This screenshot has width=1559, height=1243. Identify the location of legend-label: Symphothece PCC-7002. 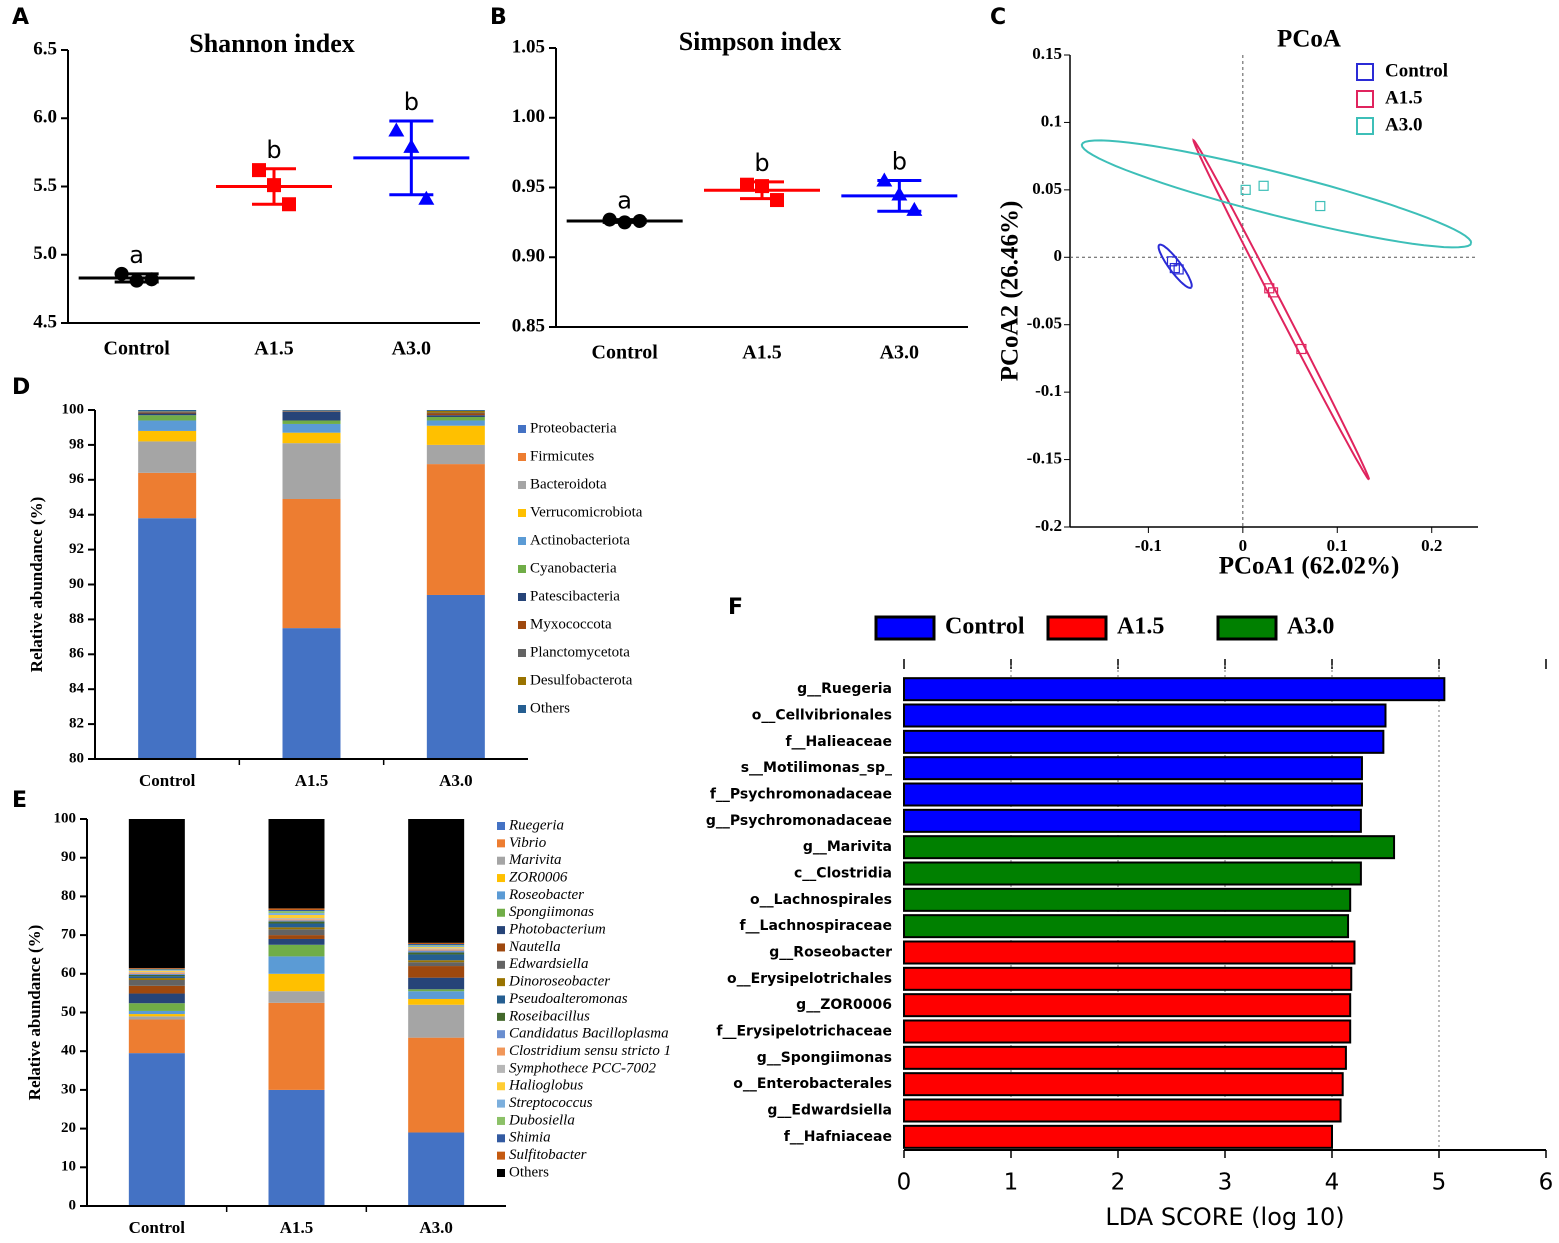
(583, 1068).